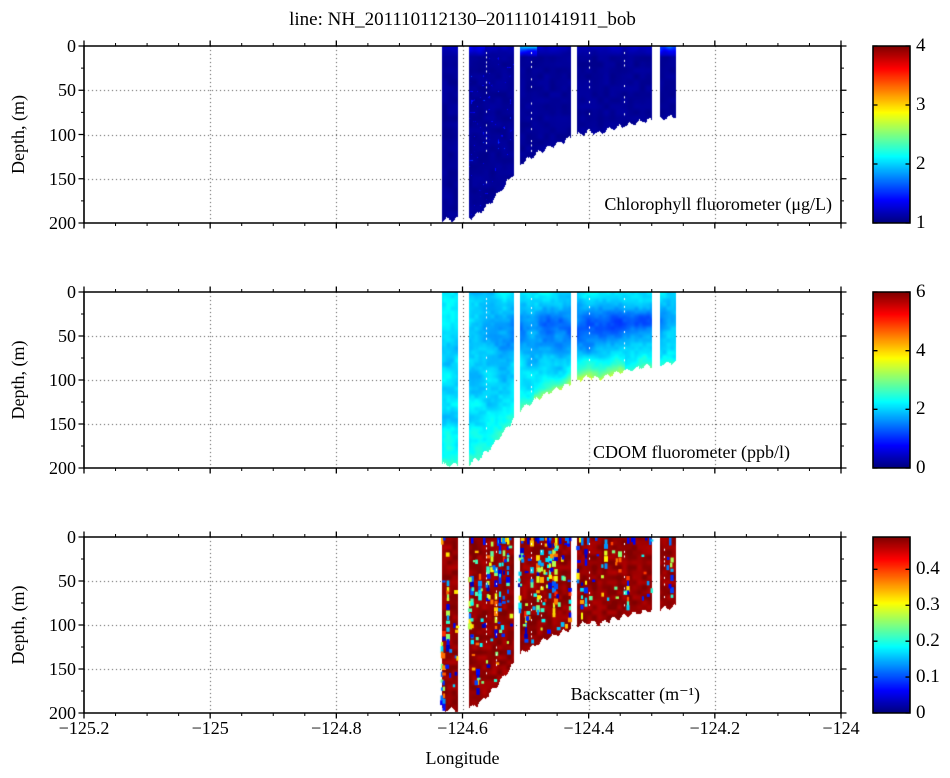 The height and width of the screenshot is (778, 950). What do you see at coordinates (691, 452) in the screenshot?
I see `panel-label-cdom: CDOM fluorometer (ppb/l)` at bounding box center [691, 452].